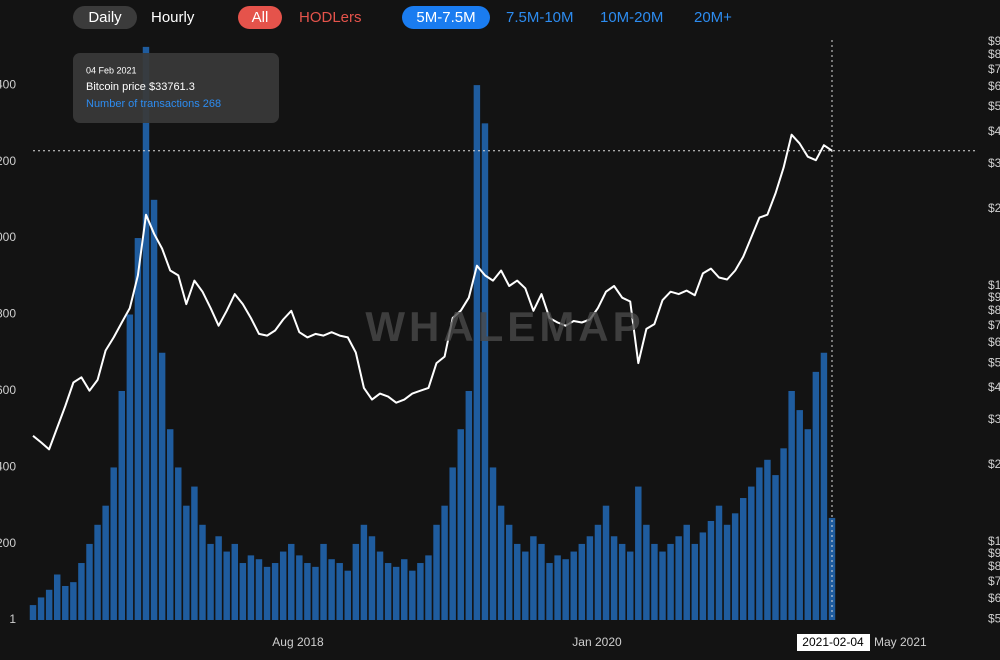 This screenshot has height=660, width=1000. I want to click on y2-tick-label: $6, so click(994, 86).